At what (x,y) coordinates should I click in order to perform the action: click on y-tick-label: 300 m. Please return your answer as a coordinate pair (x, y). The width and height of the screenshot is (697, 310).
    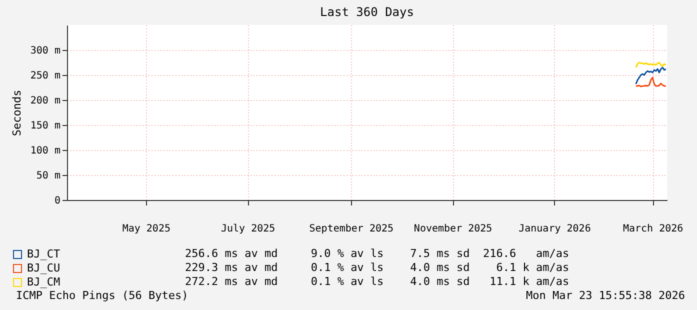
    Looking at the image, I should click on (45, 51).